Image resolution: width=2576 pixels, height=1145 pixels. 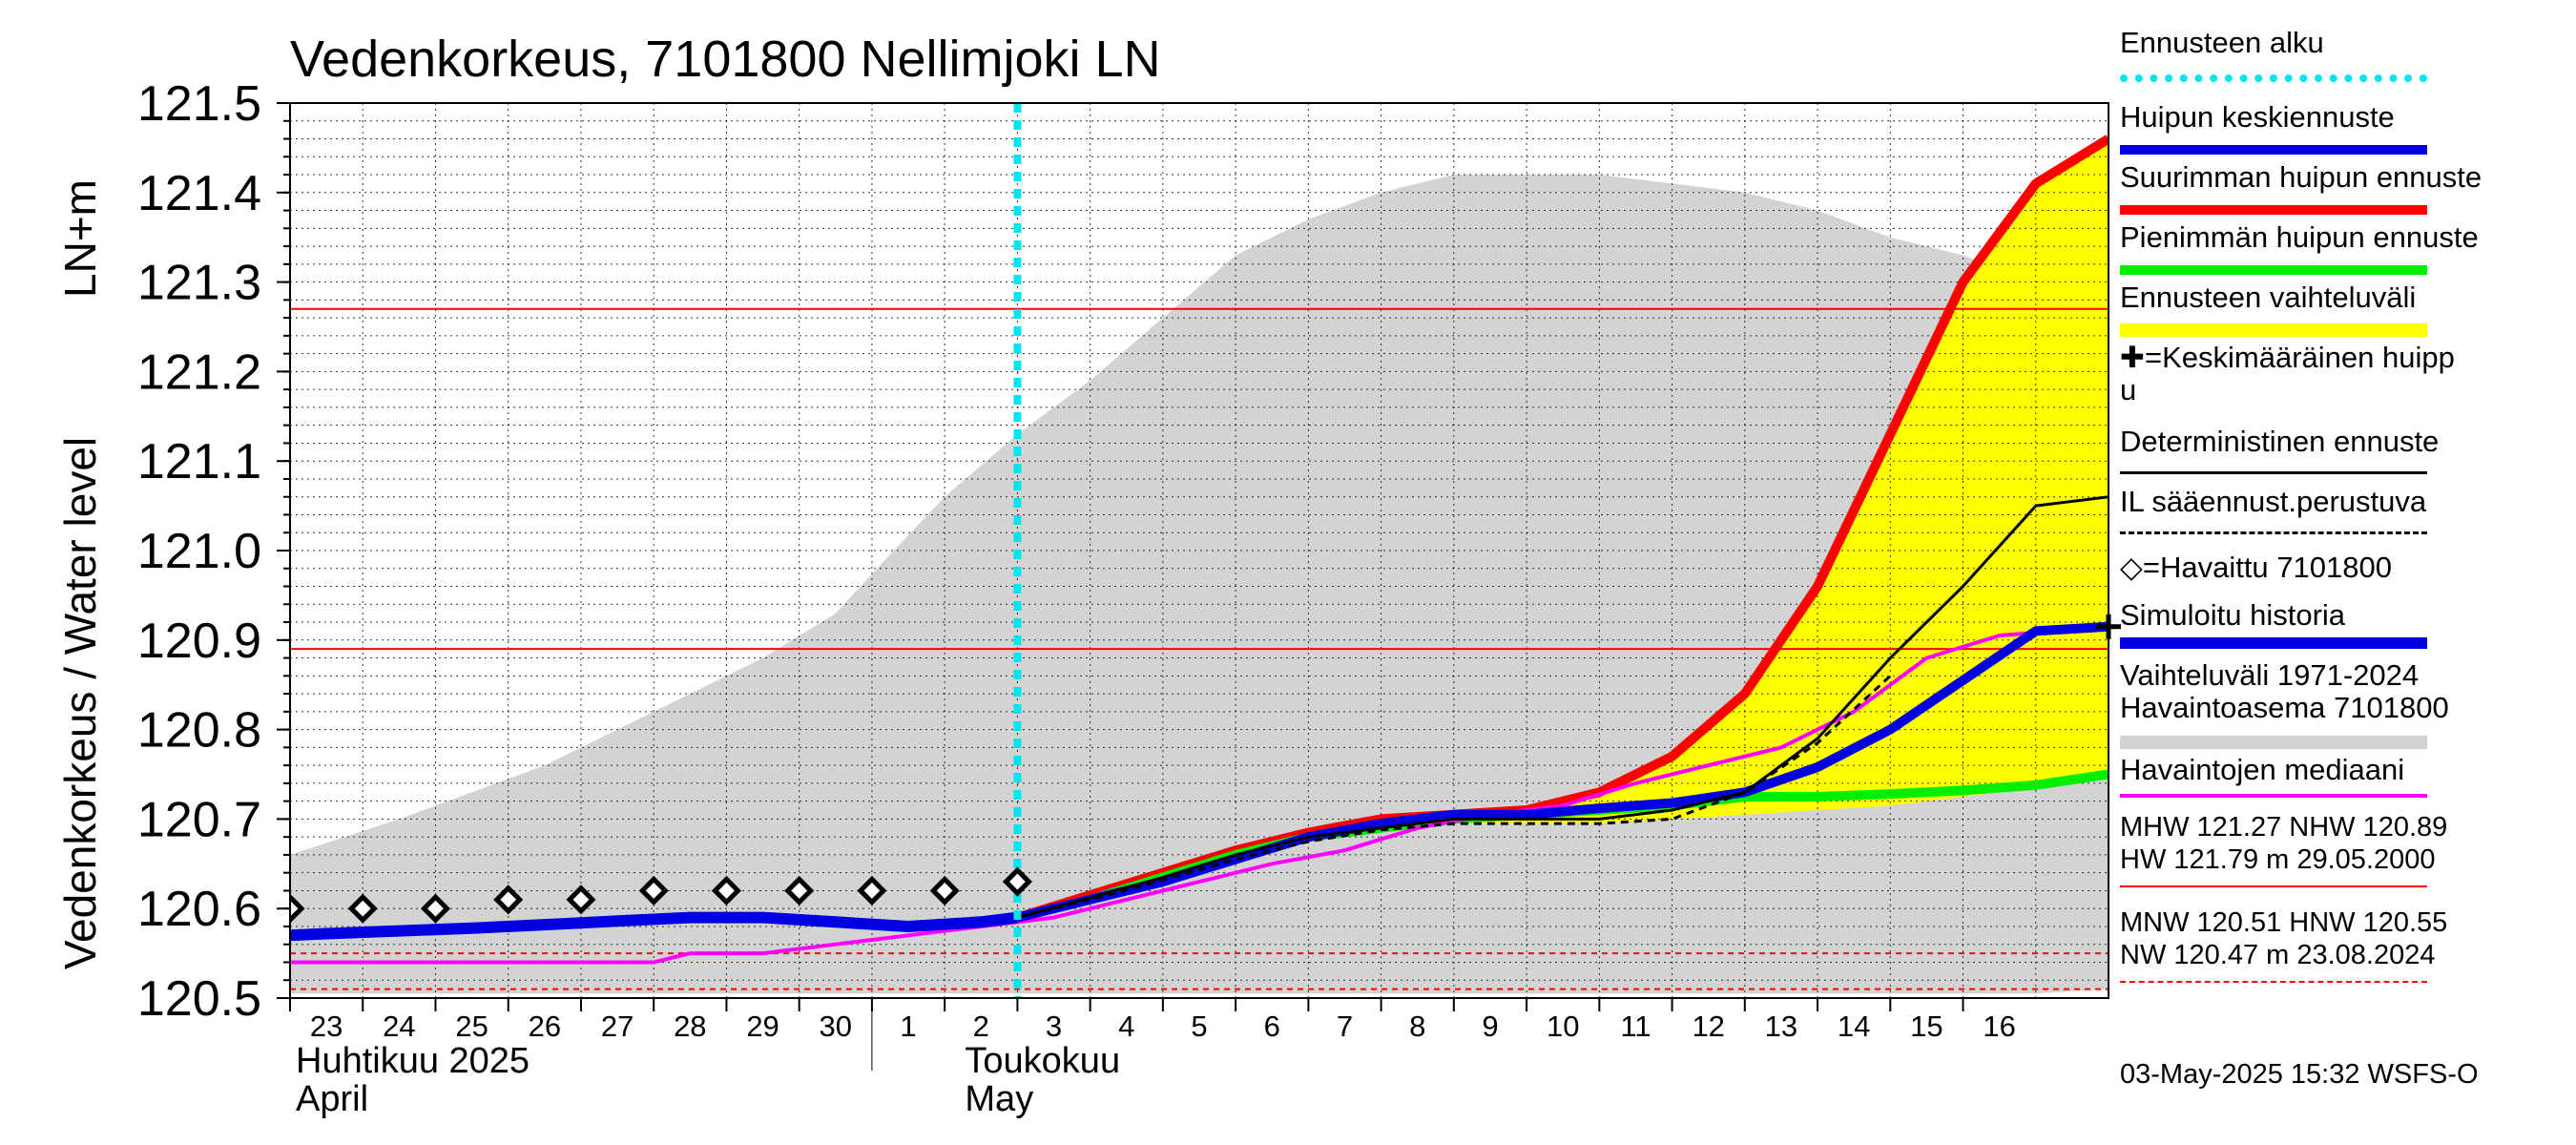 What do you see at coordinates (2278, 860) in the screenshot?
I see `stat-high-line2: HW 121.79 m 29.05.2000` at bounding box center [2278, 860].